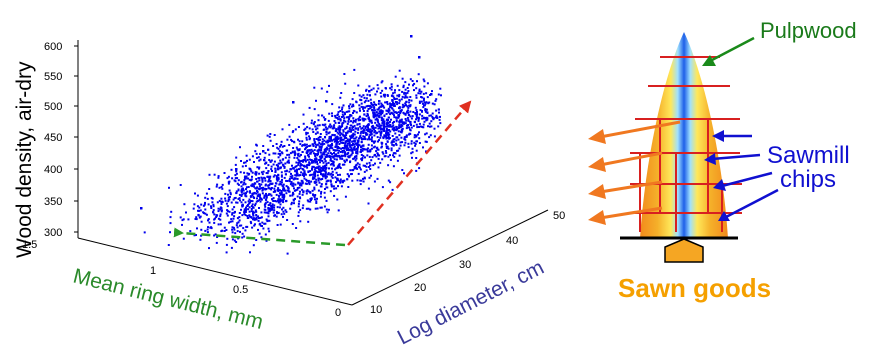 Image resolution: width=885 pixels, height=348 pixels. Describe the element at coordinates (53, 138) in the screenshot. I see `z-tick-label: 450` at that location.